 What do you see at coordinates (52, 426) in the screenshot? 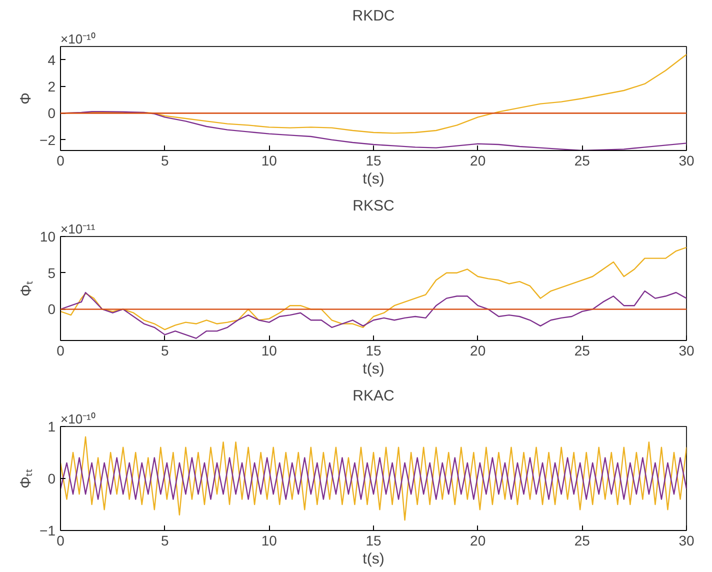
I see `y-tick-label: 1` at bounding box center [52, 426].